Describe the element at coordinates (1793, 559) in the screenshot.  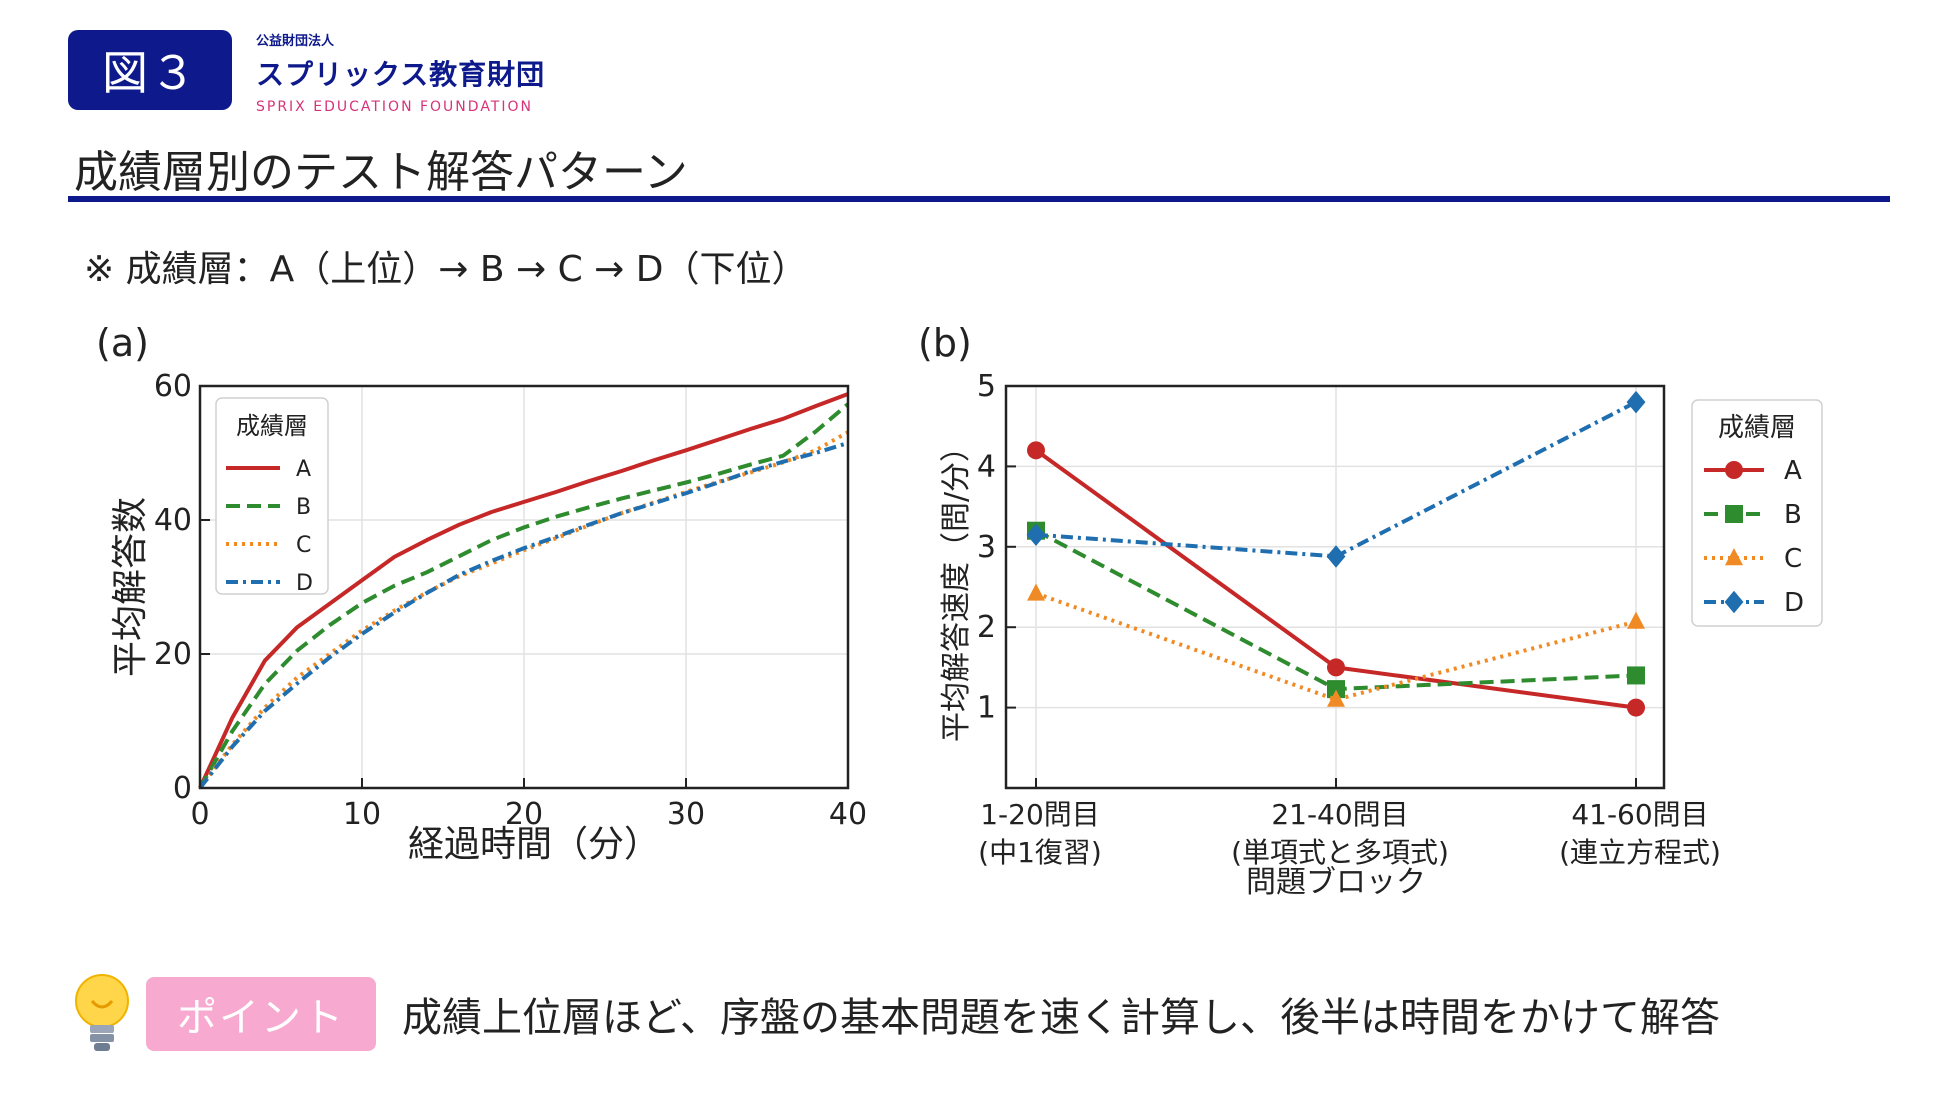
I see `panel-b-legend-label-C: C` at that location.